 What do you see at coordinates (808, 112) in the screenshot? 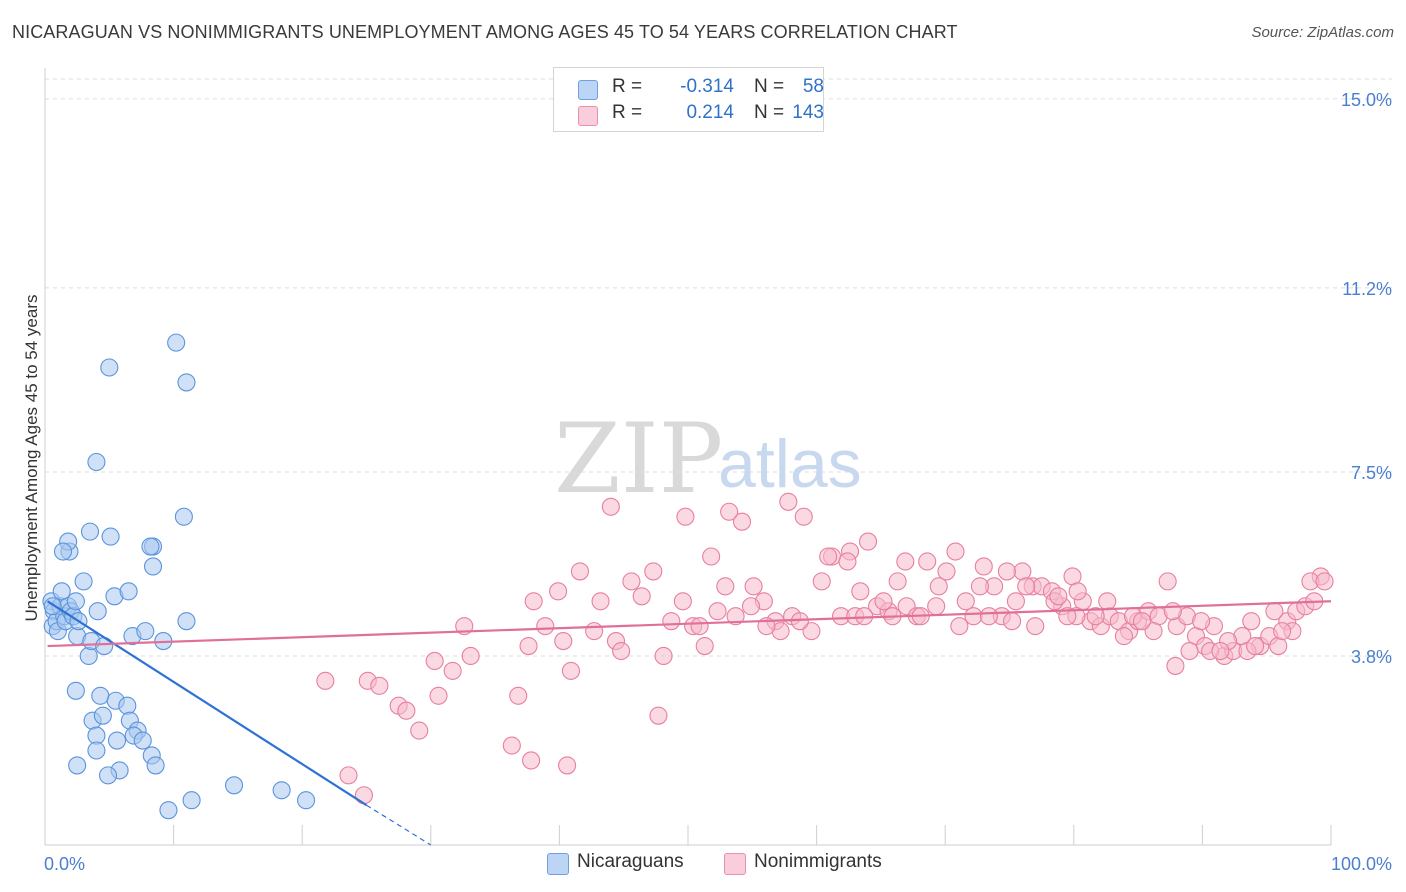
I see `n-value: 143` at bounding box center [808, 112].